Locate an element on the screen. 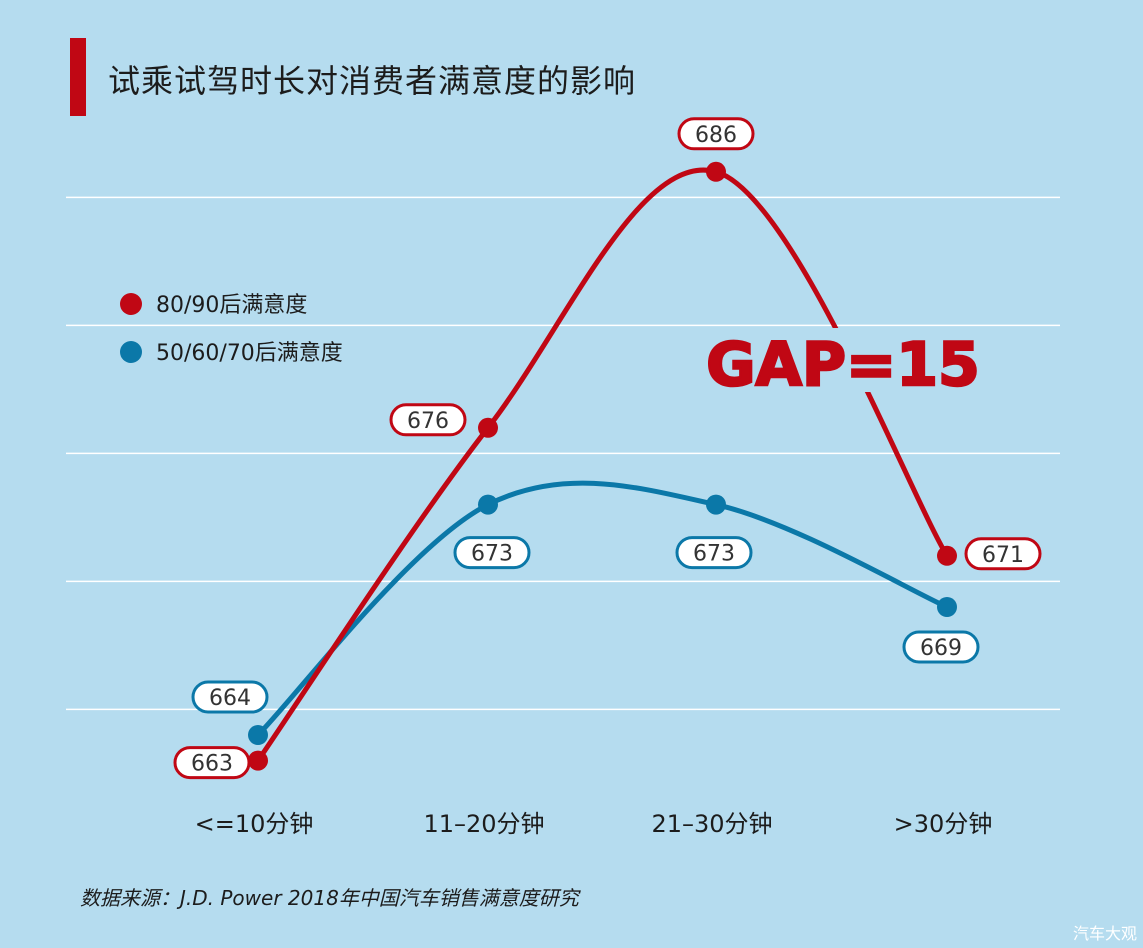  data-label: 676 is located at coordinates (428, 421).